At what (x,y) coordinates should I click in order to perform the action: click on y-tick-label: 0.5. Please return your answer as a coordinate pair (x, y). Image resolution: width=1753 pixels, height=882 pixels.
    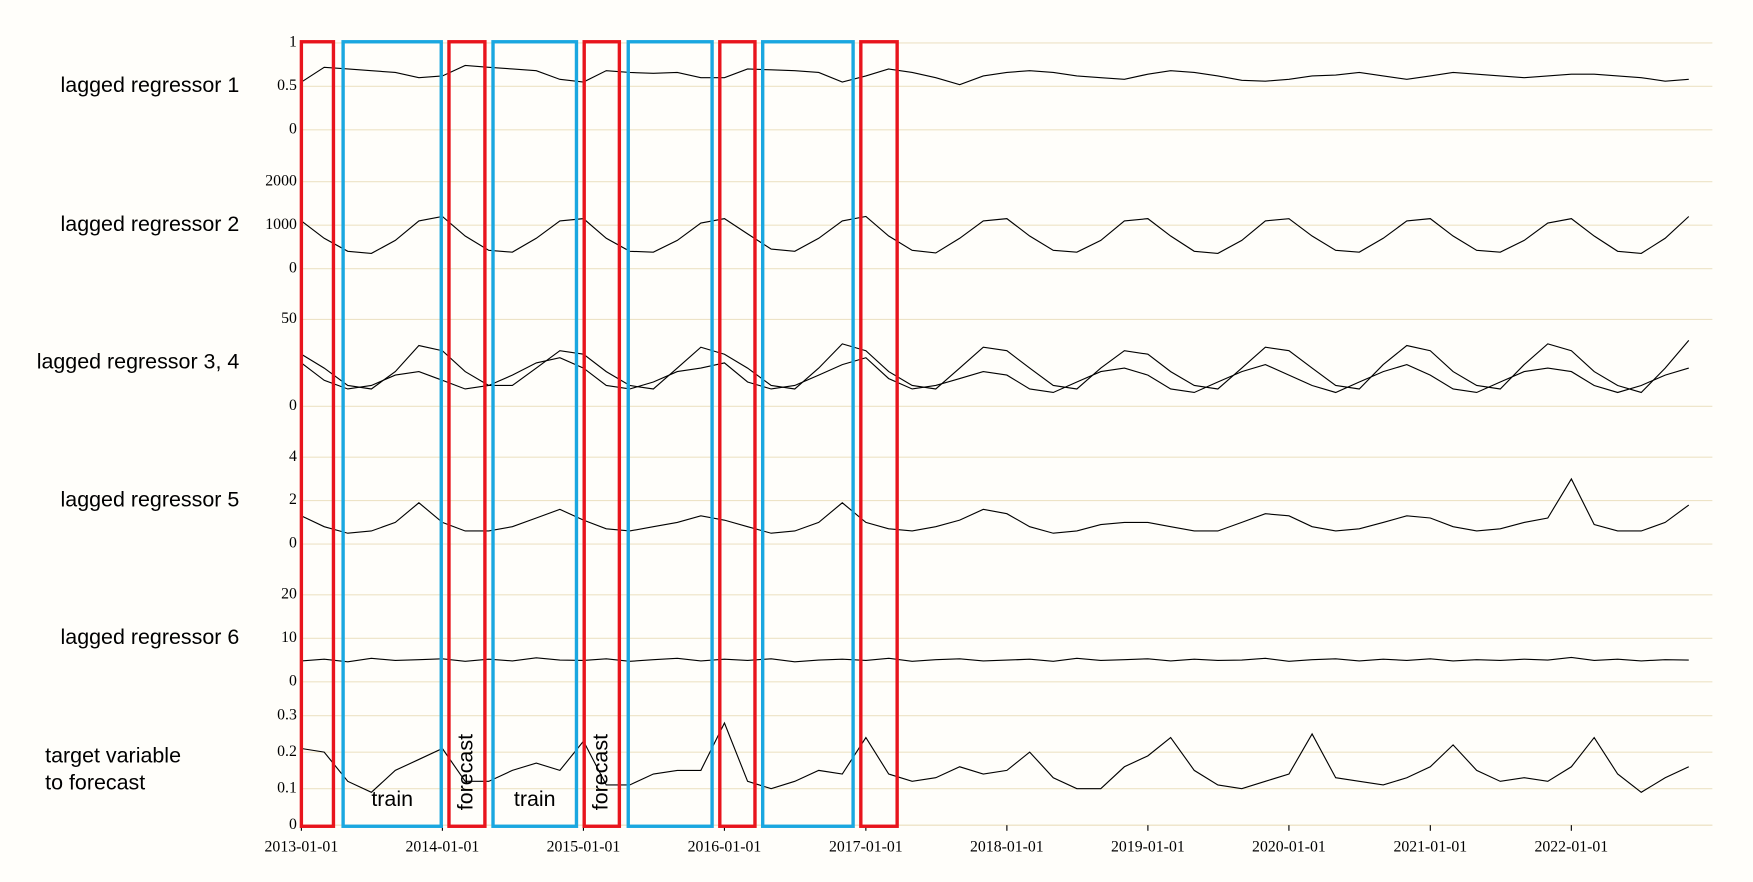
    Looking at the image, I should click on (287, 85).